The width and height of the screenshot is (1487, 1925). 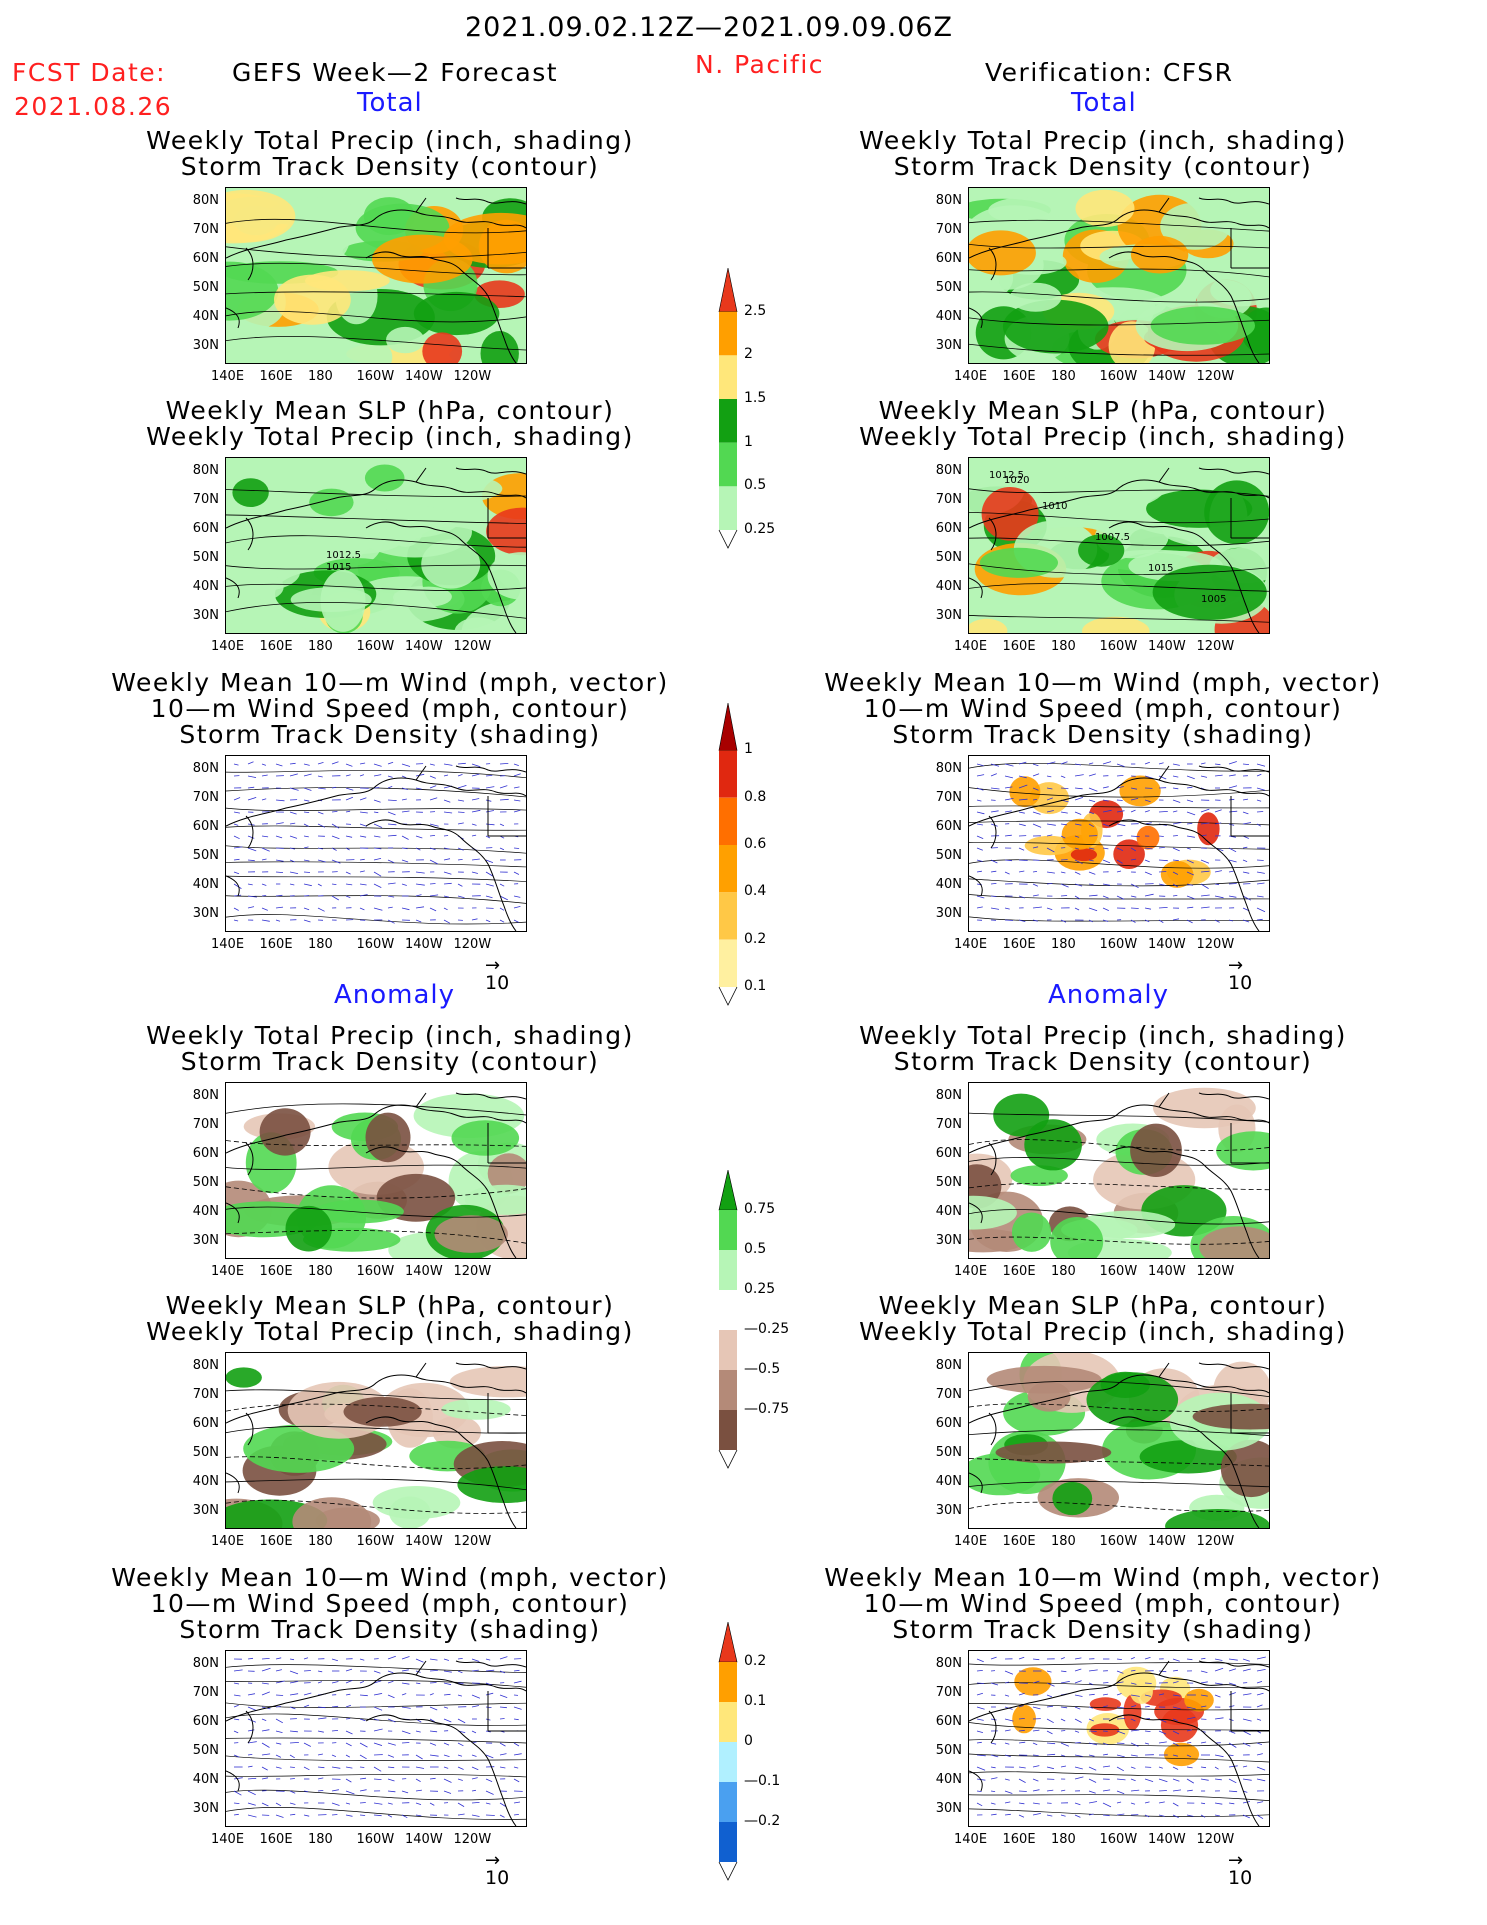 I want to click on lat-tick-label: 40N, so click(x=205, y=1779).